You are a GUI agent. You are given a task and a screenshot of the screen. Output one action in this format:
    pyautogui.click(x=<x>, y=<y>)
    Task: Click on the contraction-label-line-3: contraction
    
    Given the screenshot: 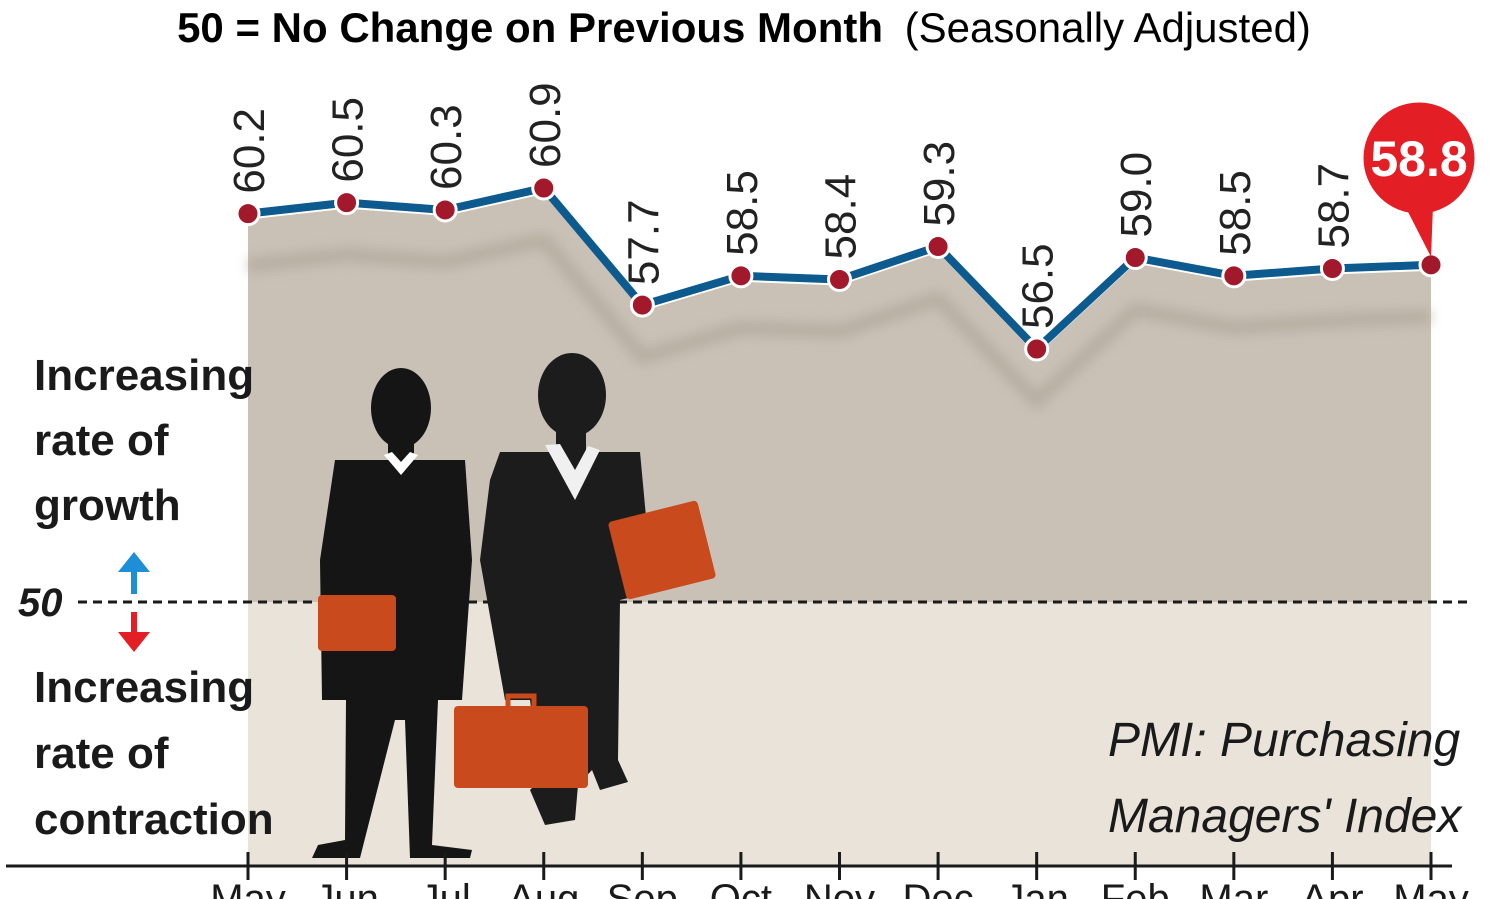 What is the action you would take?
    pyautogui.click(x=154, y=819)
    